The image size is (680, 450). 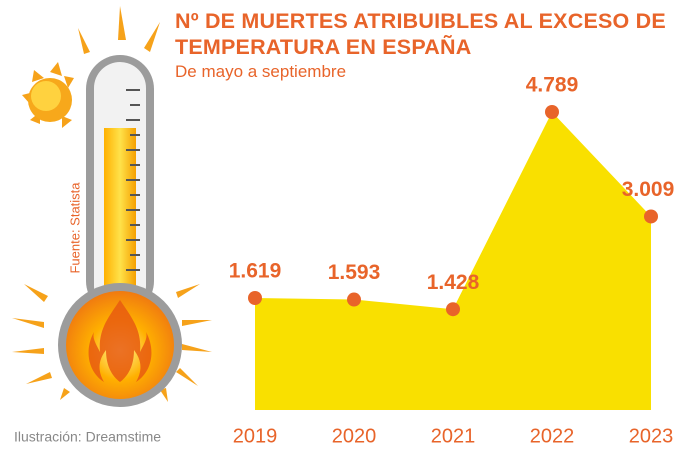 I want to click on value-label: 3.009, so click(x=648, y=189).